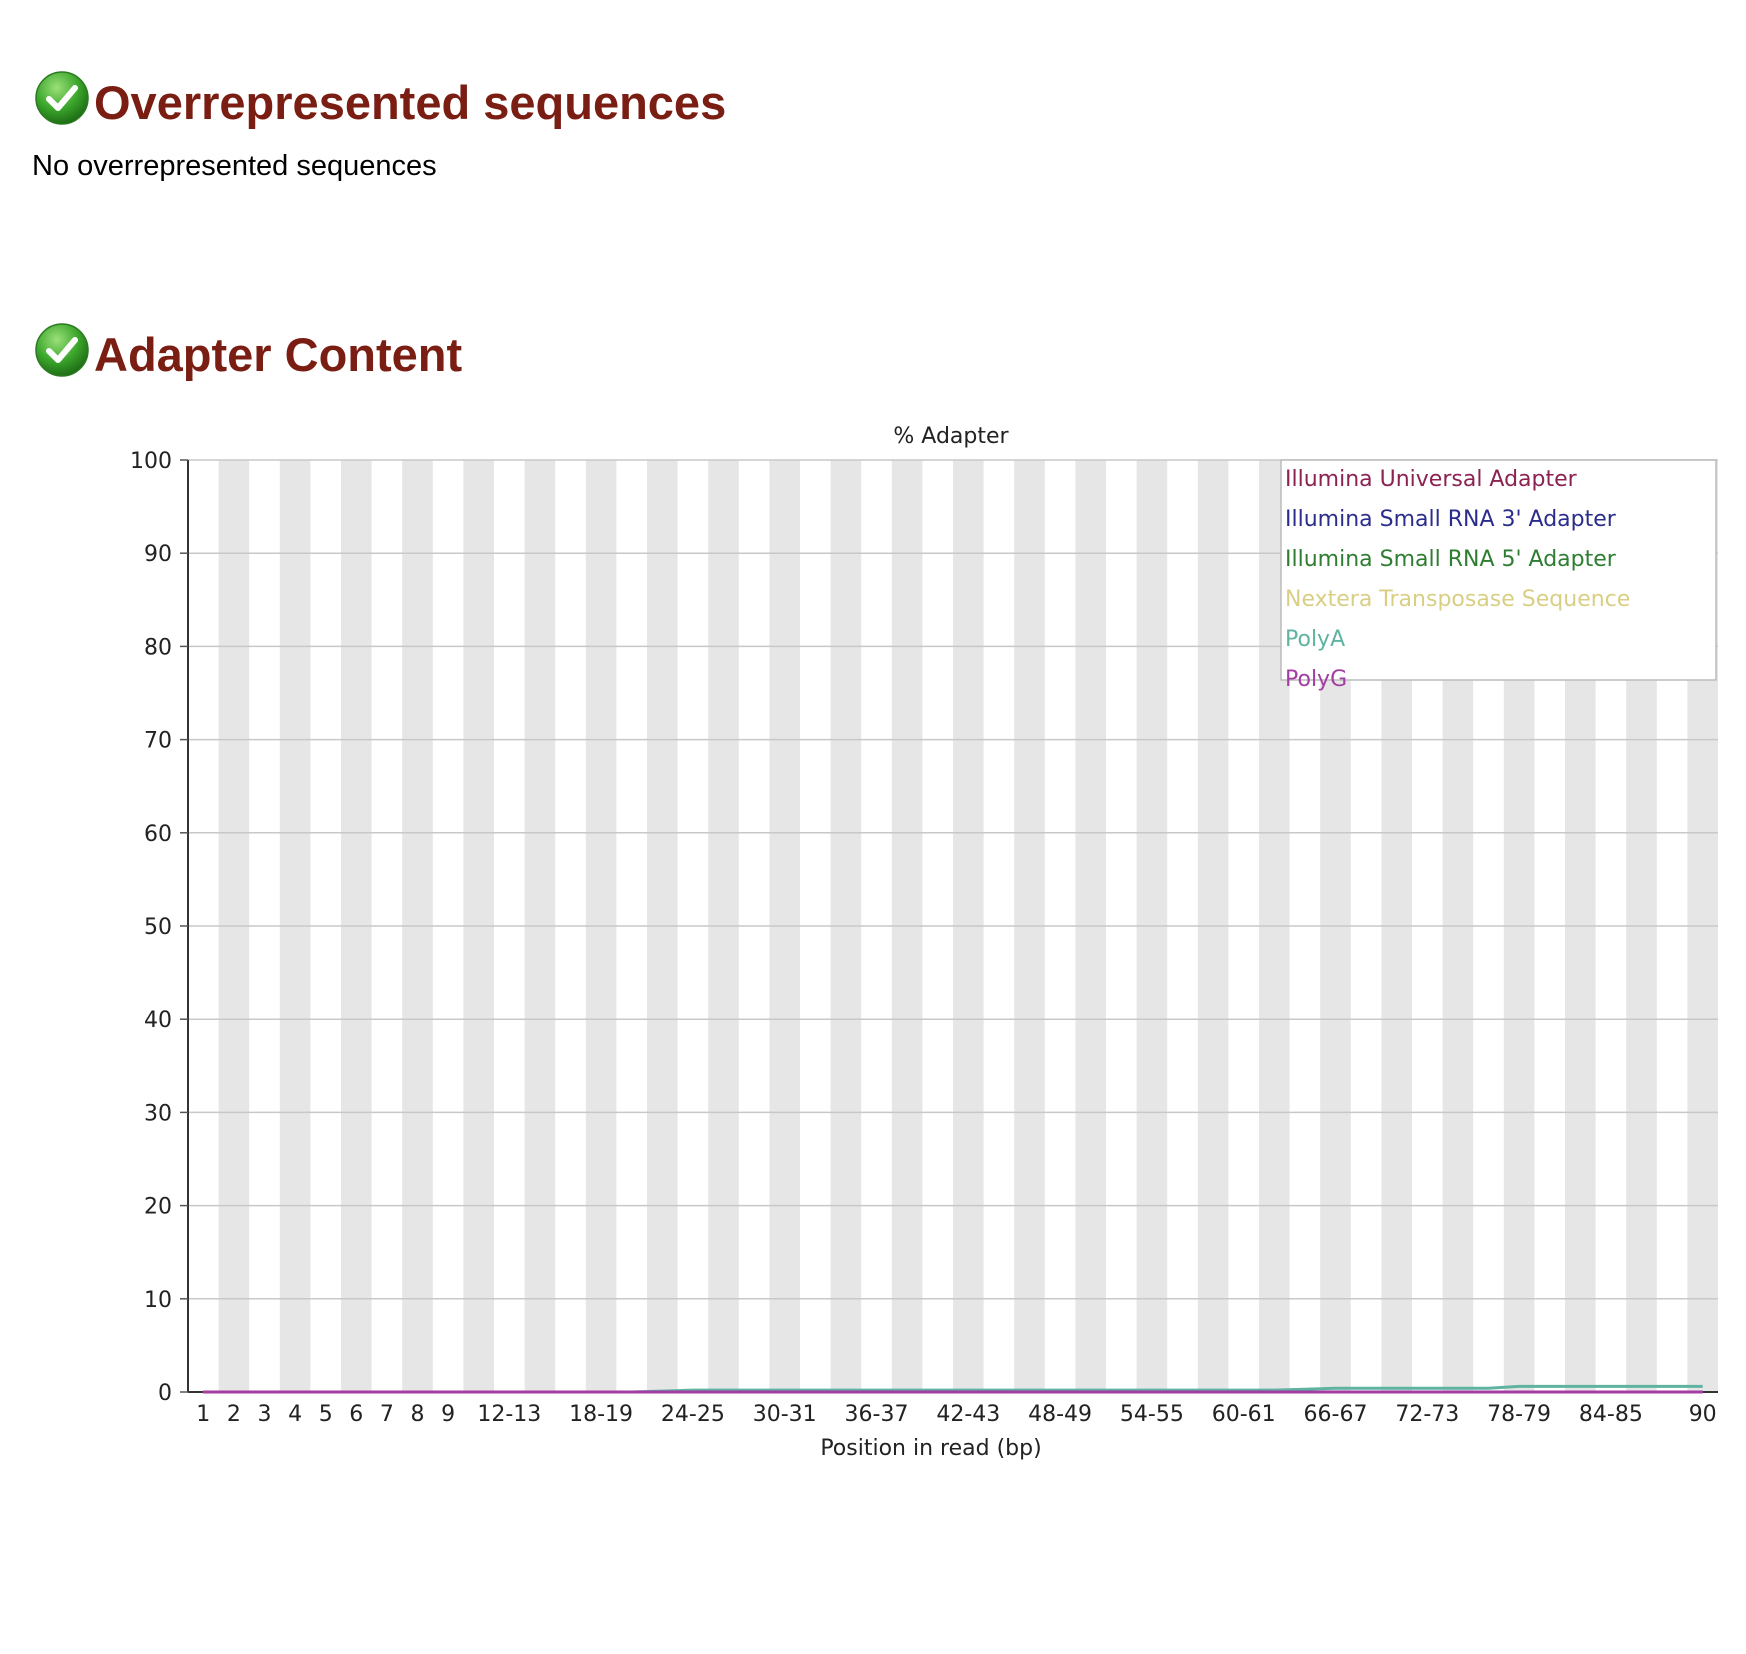 Image resolution: width=1746 pixels, height=1654 pixels. Describe the element at coordinates (158, 927) in the screenshot. I see `y-tick-label: 50` at that location.